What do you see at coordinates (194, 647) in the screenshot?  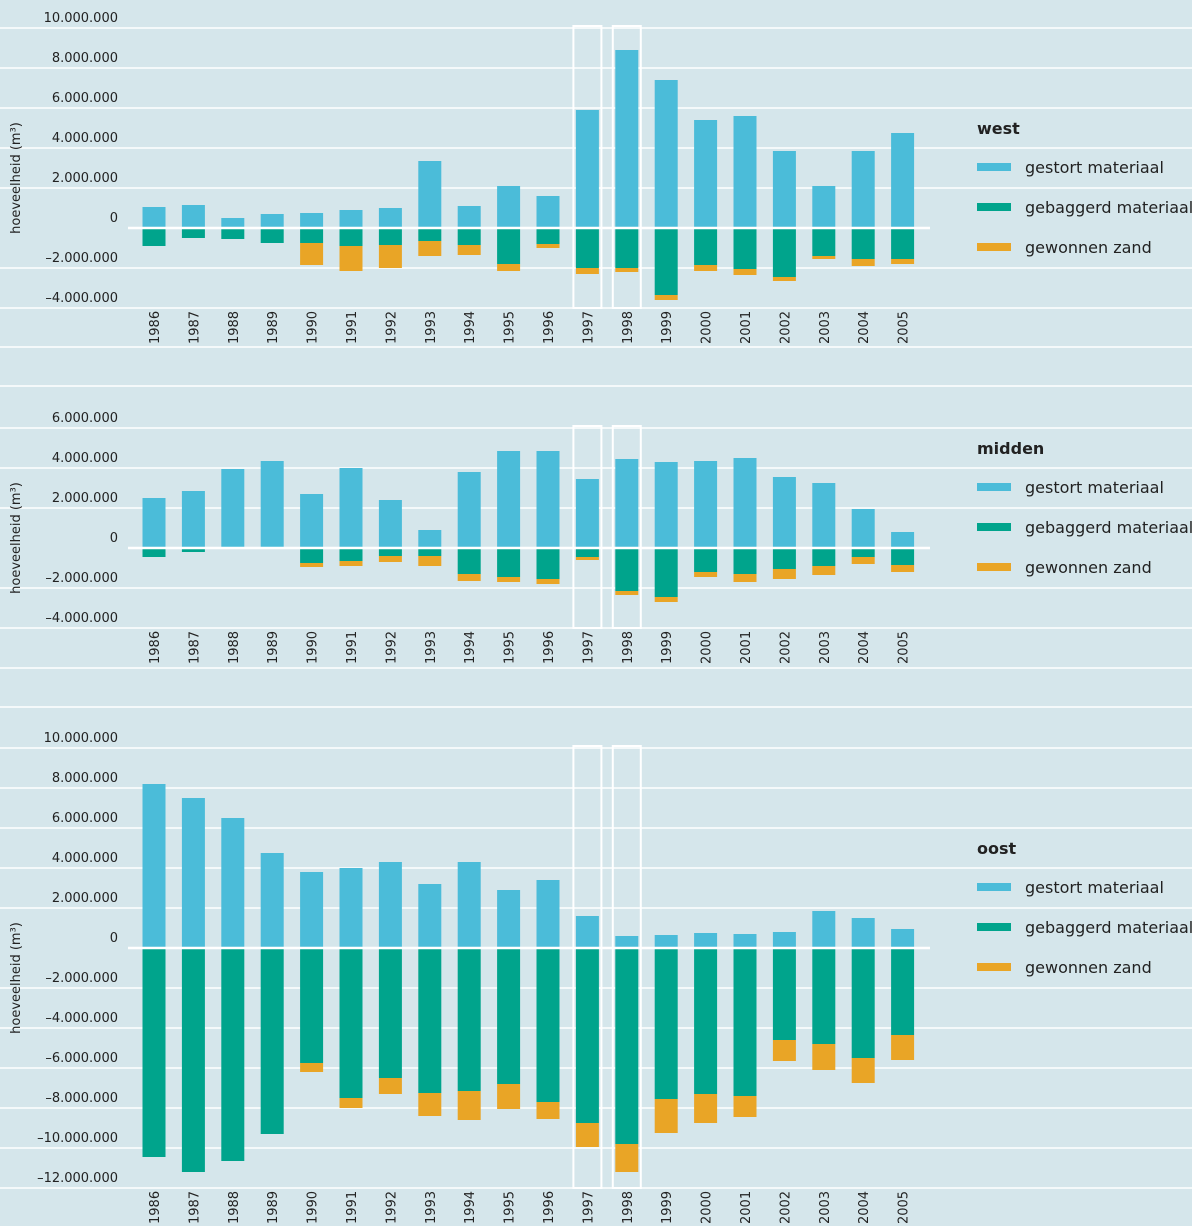 I see `x-tick-label: 1987` at bounding box center [194, 647].